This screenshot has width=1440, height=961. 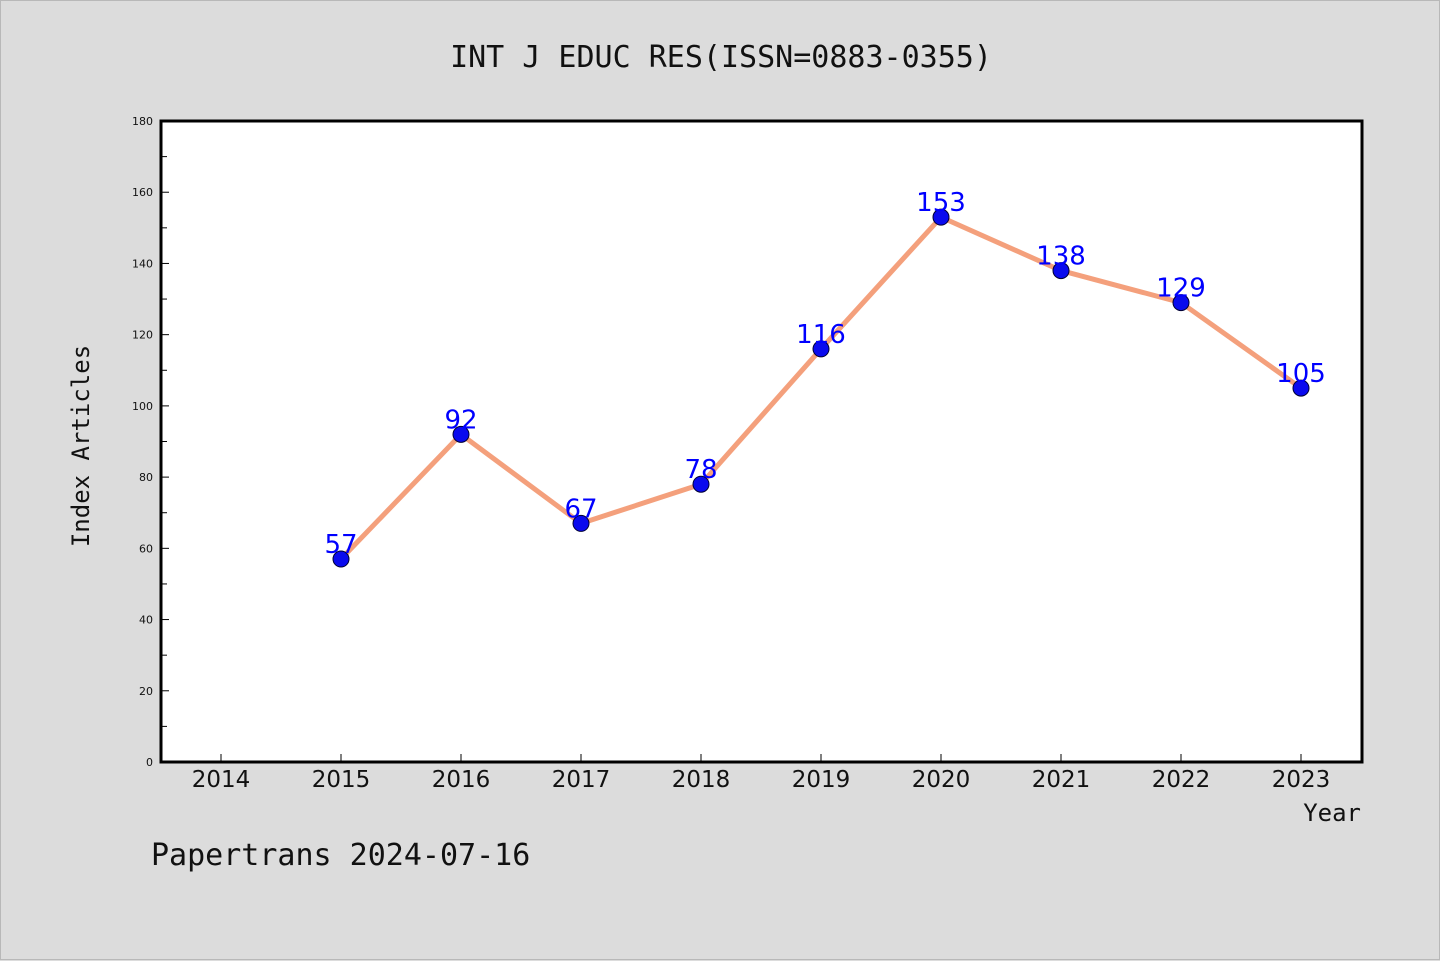 I want to click on chart-title: INT J EDUC RES(ISSN=0883-0355), so click(x=721, y=57).